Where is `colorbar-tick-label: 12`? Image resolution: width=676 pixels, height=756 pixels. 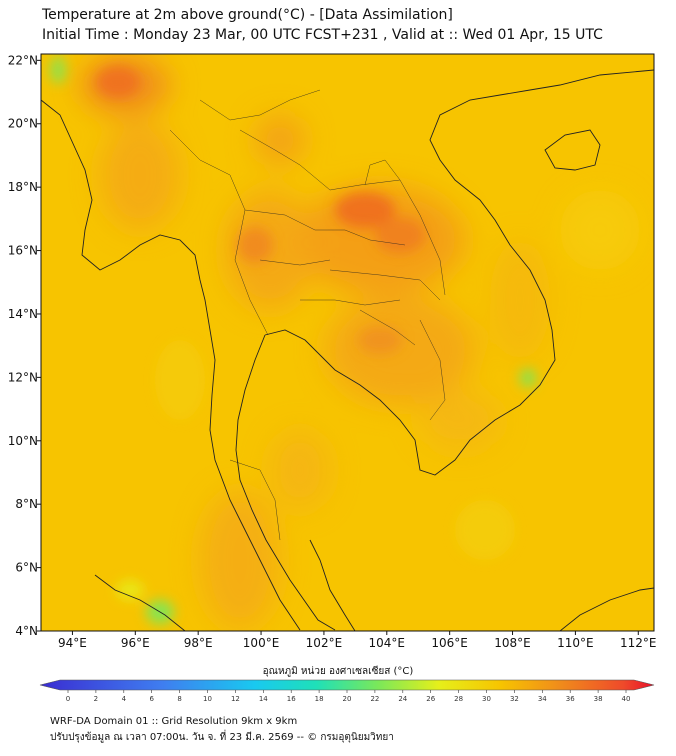 colorbar-tick-label: 12 is located at coordinates (235, 699).